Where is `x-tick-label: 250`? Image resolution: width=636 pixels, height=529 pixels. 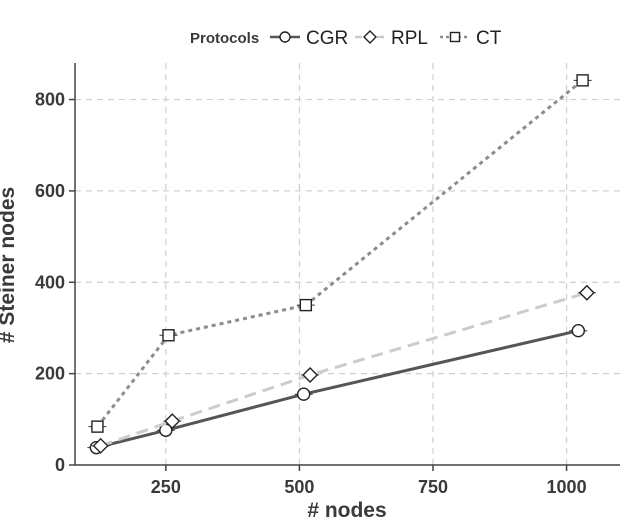
x-tick-label: 250 is located at coordinates (166, 487).